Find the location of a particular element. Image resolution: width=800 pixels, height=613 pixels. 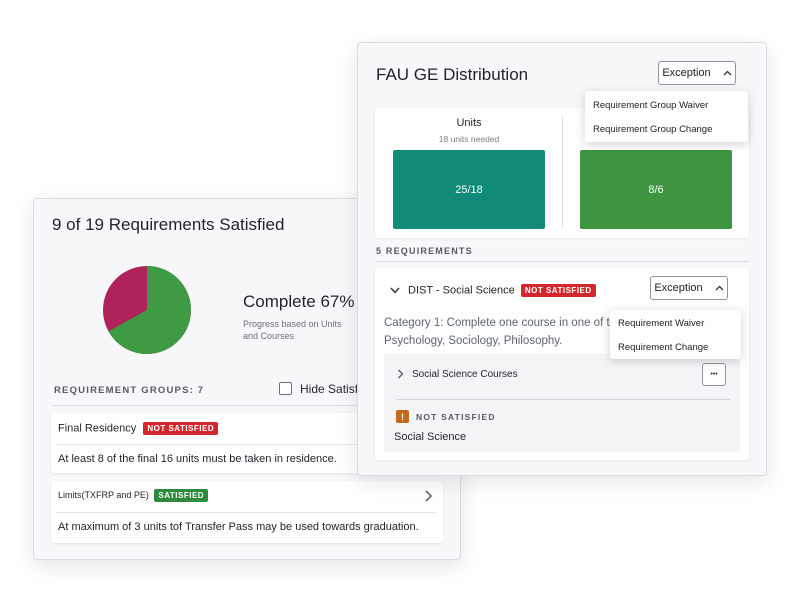

pie-slice-complete is located at coordinates (149, 310).